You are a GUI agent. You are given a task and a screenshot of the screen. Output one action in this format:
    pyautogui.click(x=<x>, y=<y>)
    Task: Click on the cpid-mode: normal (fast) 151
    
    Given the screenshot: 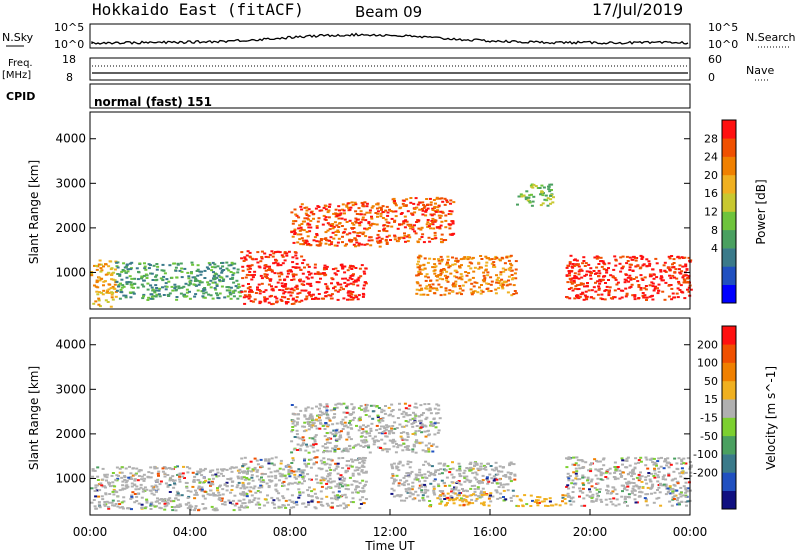 What is the action you would take?
    pyautogui.click(x=153, y=102)
    